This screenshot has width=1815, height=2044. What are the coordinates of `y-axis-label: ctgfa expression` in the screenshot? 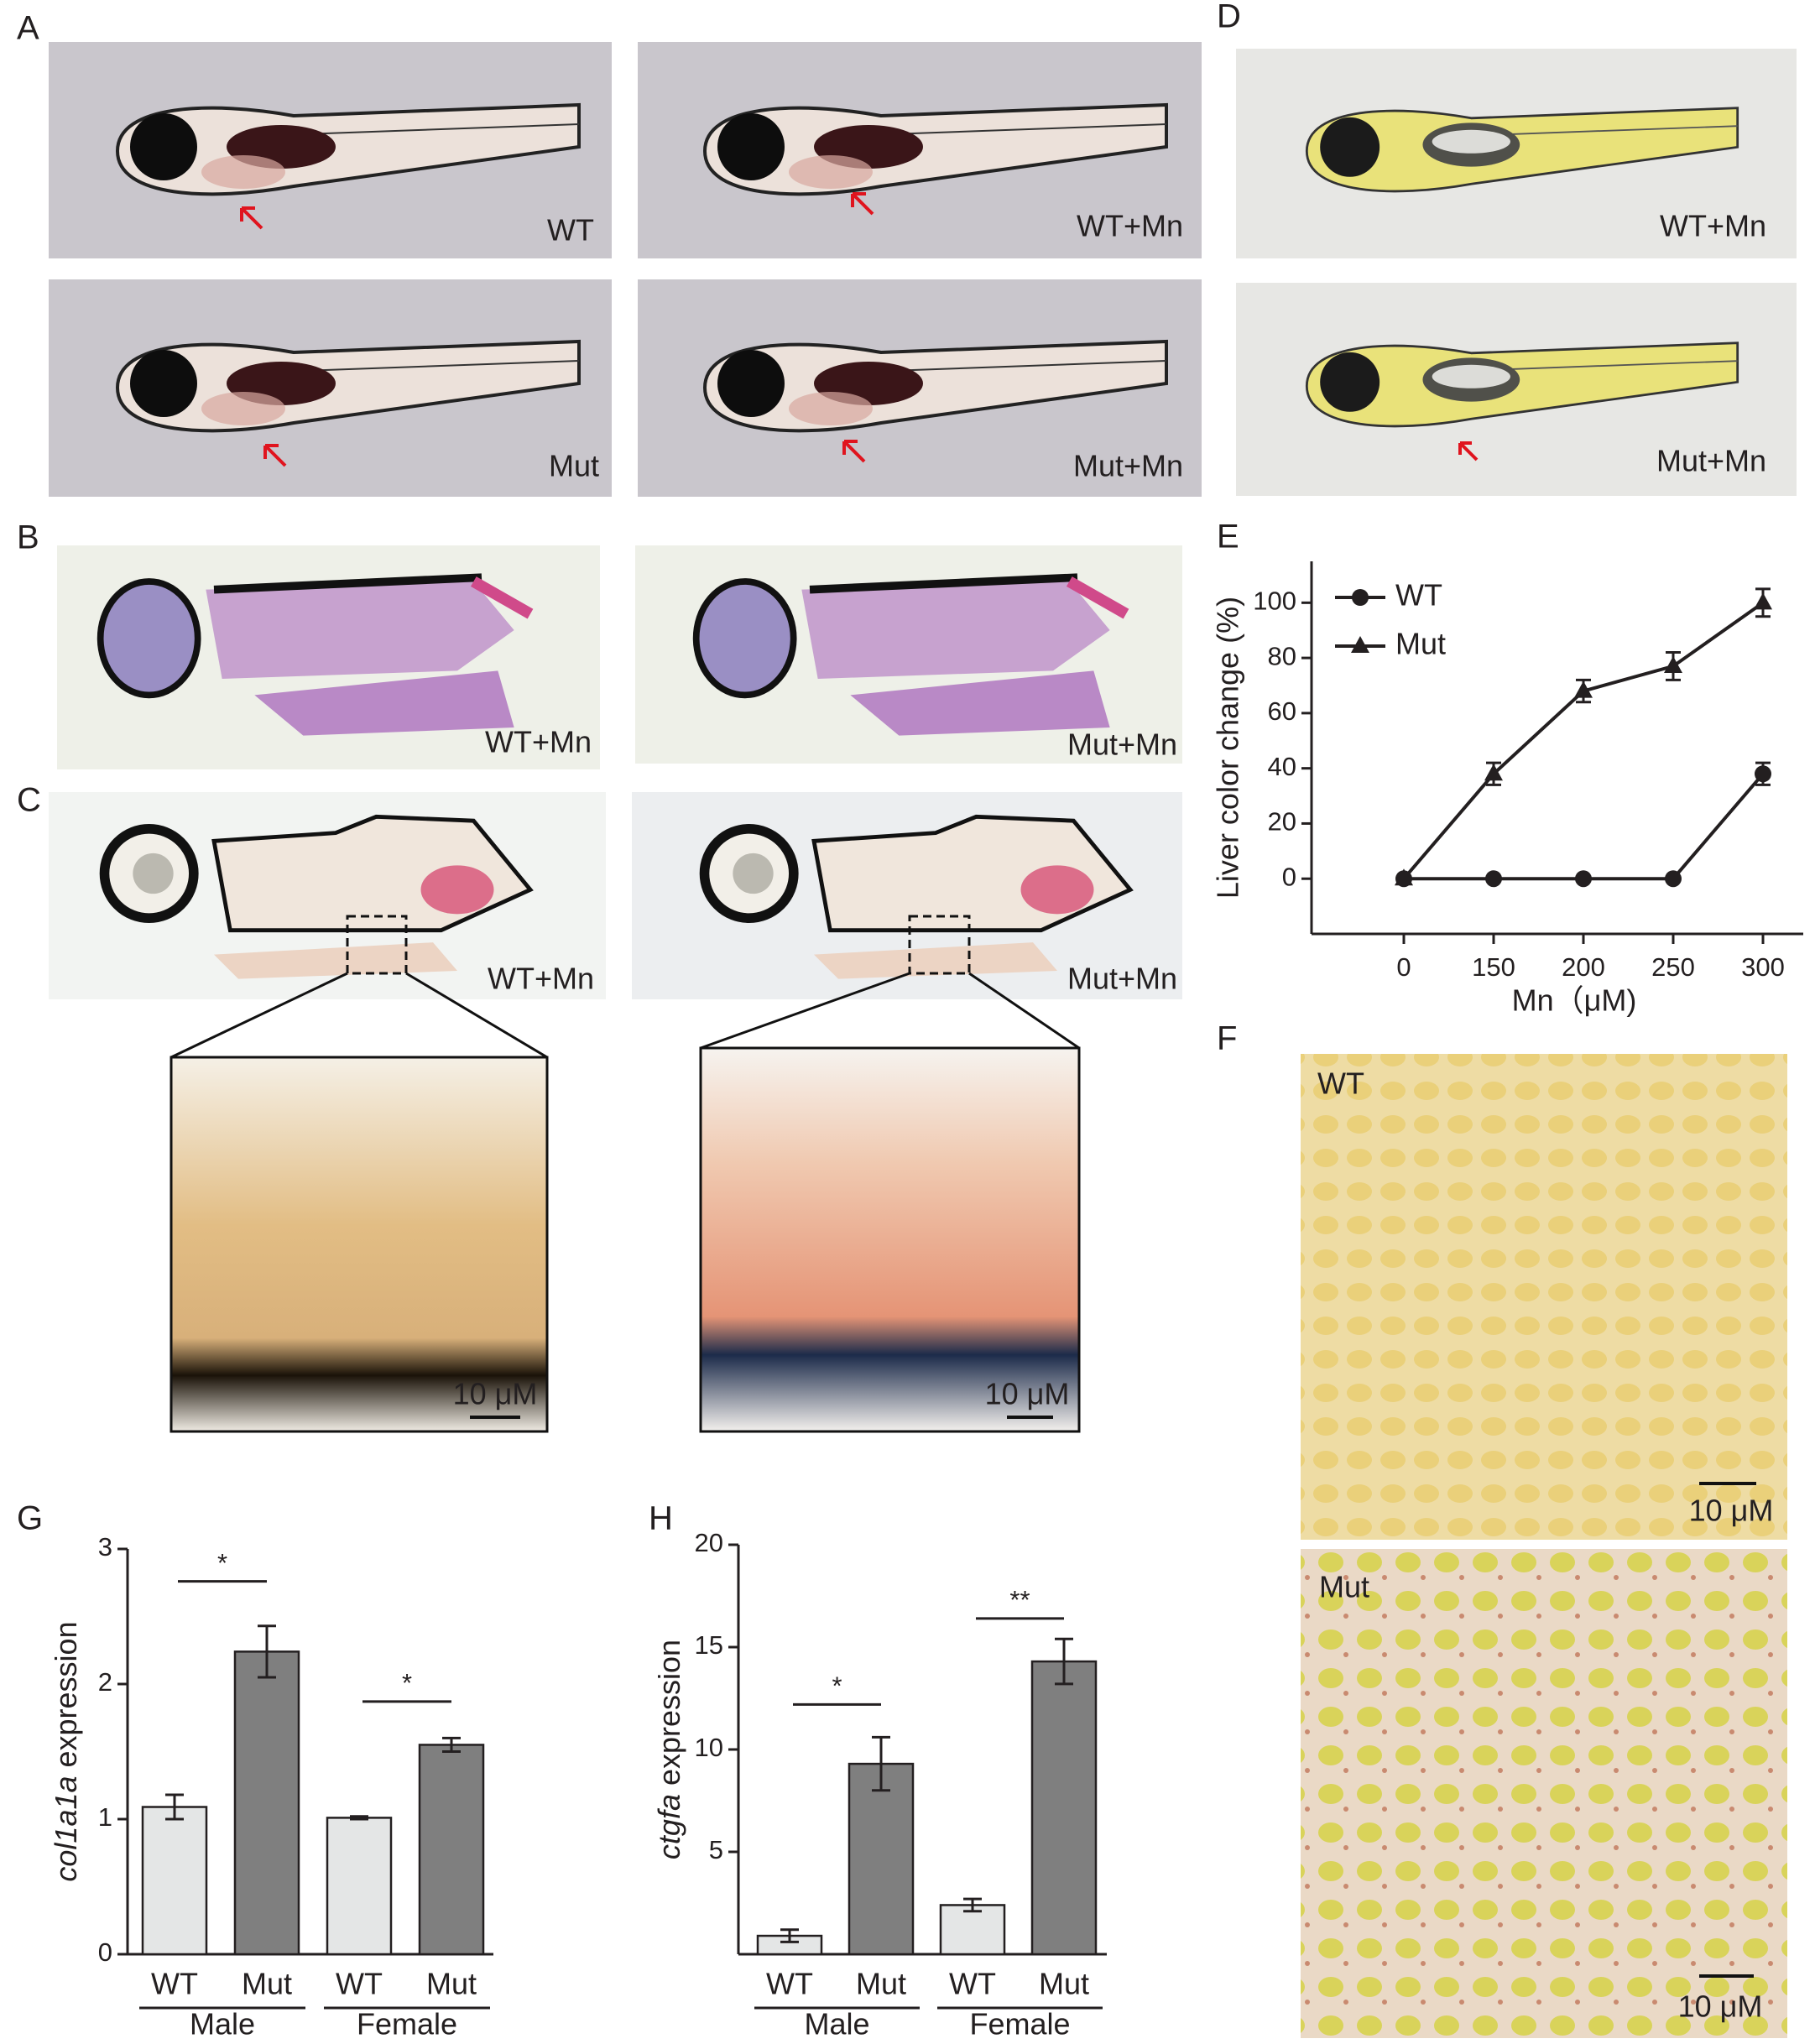 It's located at (669, 1749).